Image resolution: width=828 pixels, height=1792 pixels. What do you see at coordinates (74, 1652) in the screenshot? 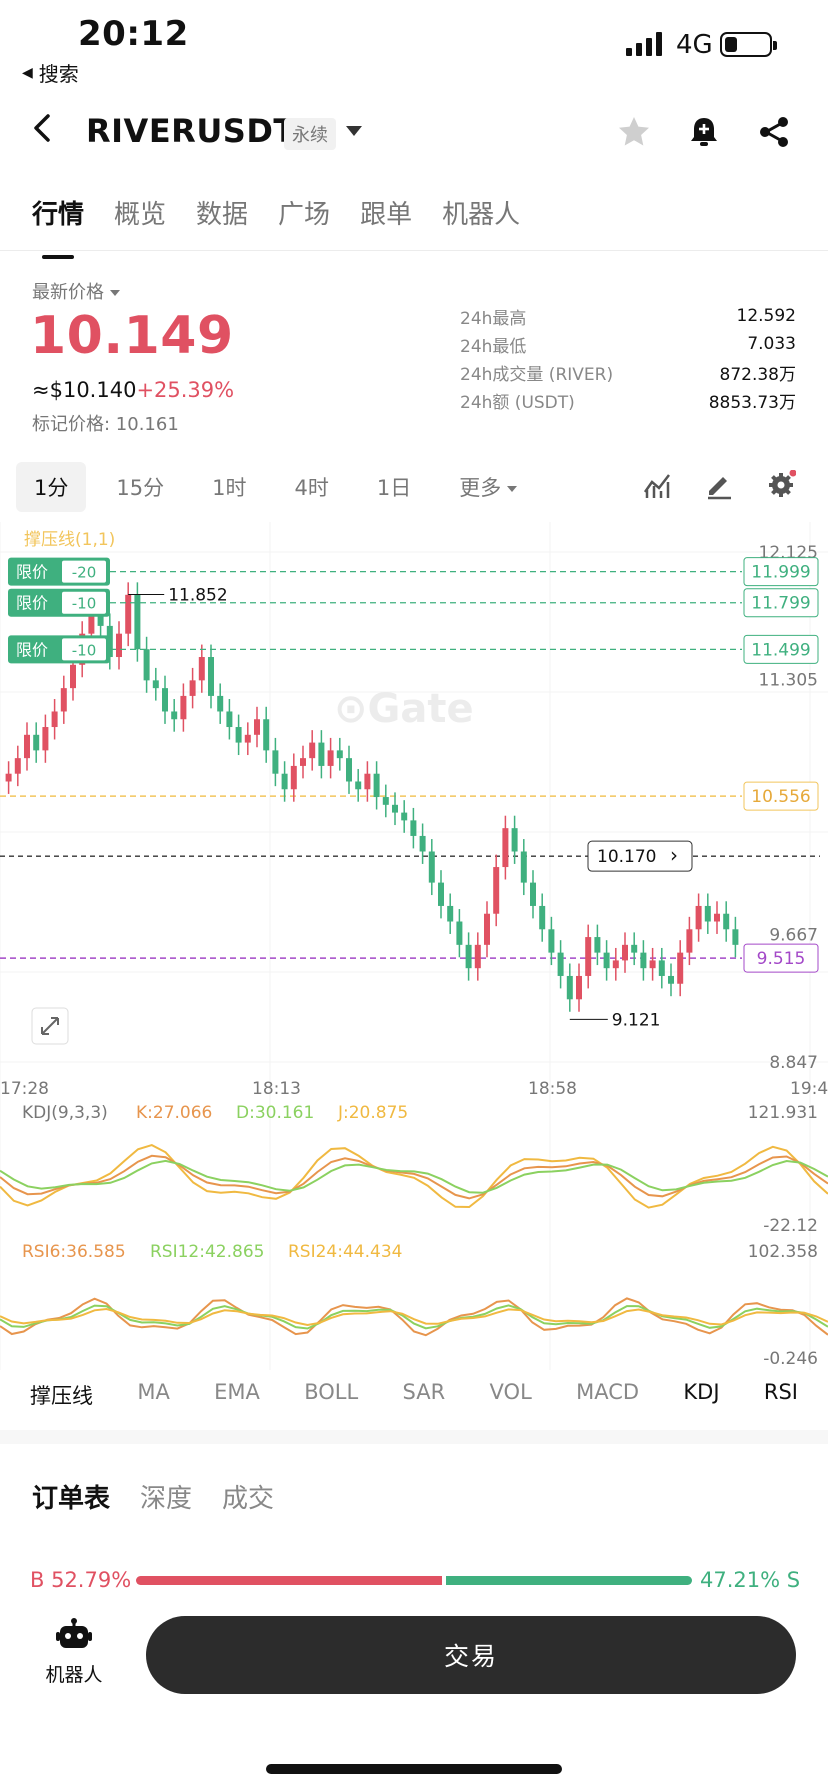
I see `bot-button: 机器人` at bounding box center [74, 1652].